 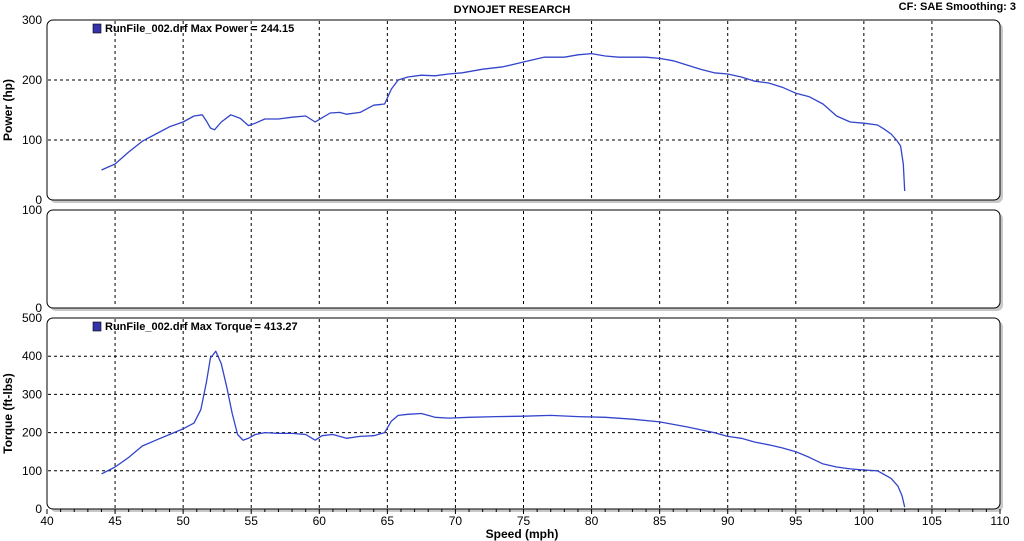 What do you see at coordinates (660, 521) in the screenshot?
I see `x-tick-label: 85` at bounding box center [660, 521].